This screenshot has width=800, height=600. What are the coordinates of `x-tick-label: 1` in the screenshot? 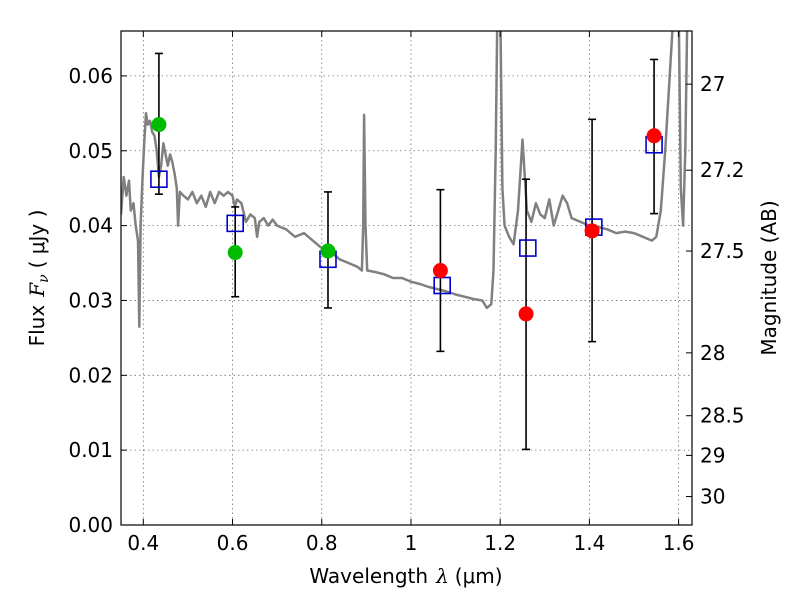 It's located at (411, 543).